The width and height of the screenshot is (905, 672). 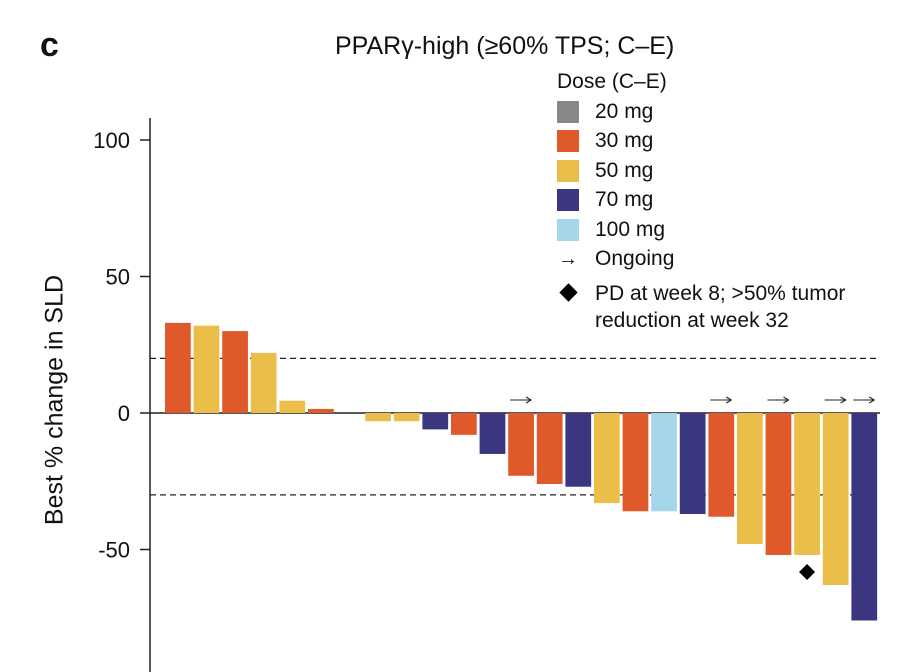 I want to click on pd-diamond-icon, so click(x=807, y=571).